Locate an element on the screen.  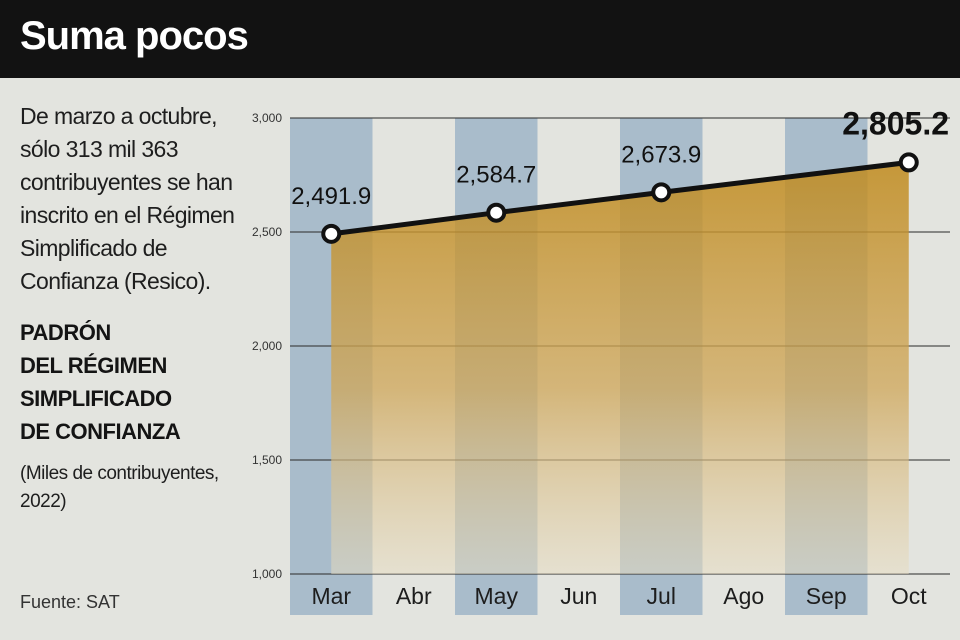
page-title: Suma pocos is located at coordinates (134, 36).